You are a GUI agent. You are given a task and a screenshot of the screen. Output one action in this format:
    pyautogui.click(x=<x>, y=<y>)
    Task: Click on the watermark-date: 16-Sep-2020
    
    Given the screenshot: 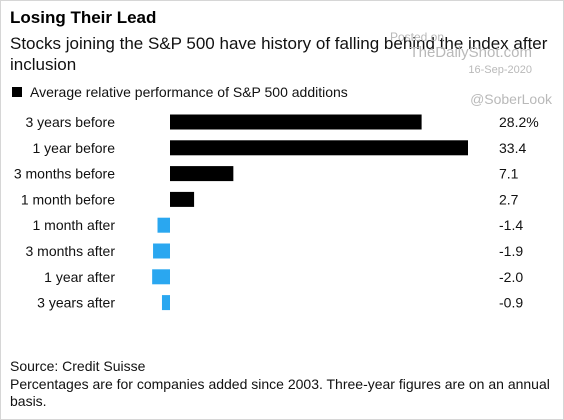 What is the action you would take?
    pyautogui.click(x=500, y=70)
    